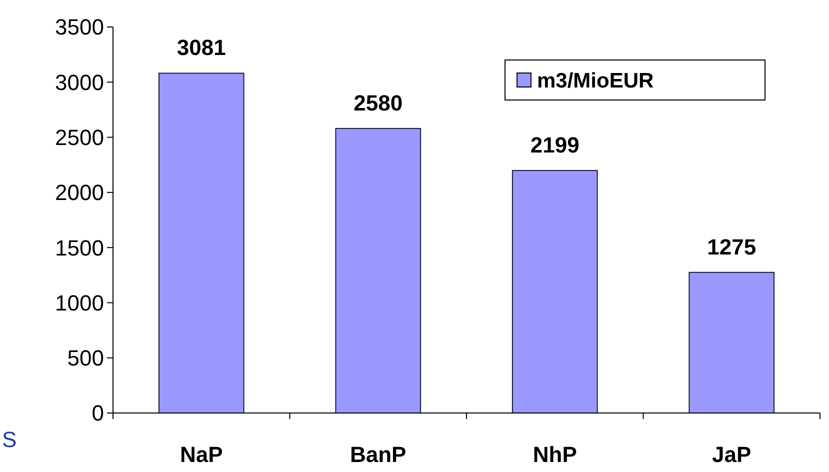  Describe the element at coordinates (201, 47) in the screenshot. I see `data-label: 3081` at that location.